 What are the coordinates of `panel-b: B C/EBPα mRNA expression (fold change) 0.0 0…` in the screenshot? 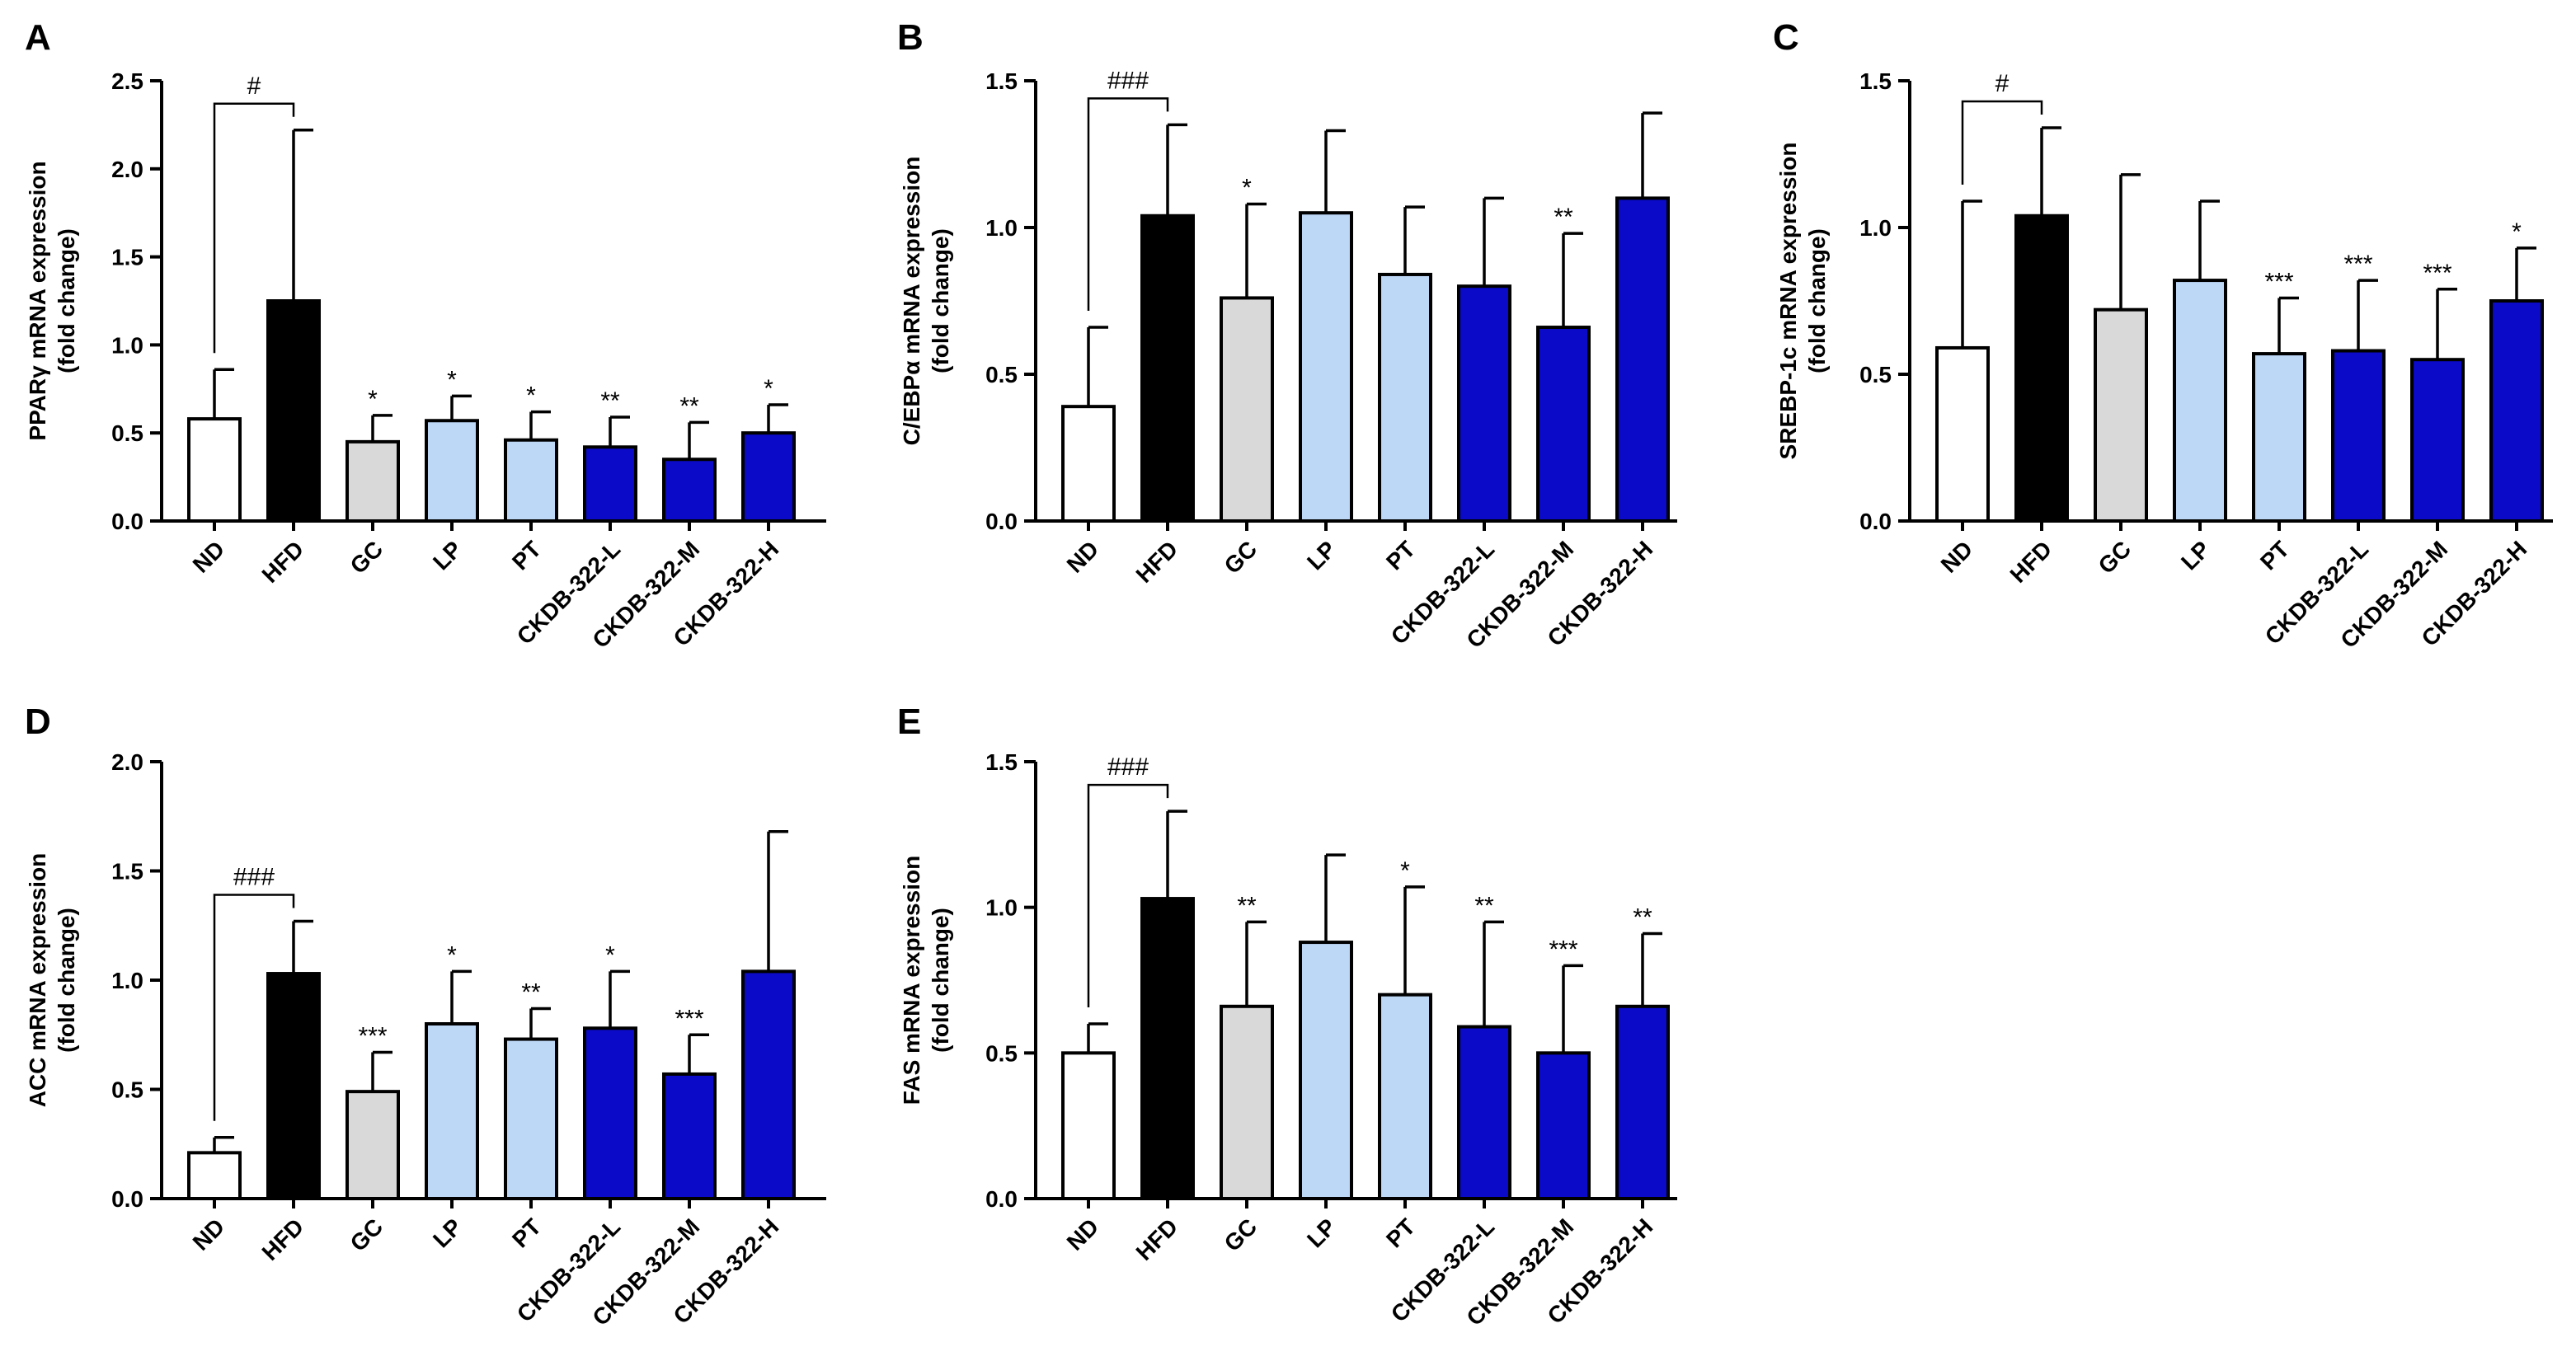 It's located at (1287, 335).